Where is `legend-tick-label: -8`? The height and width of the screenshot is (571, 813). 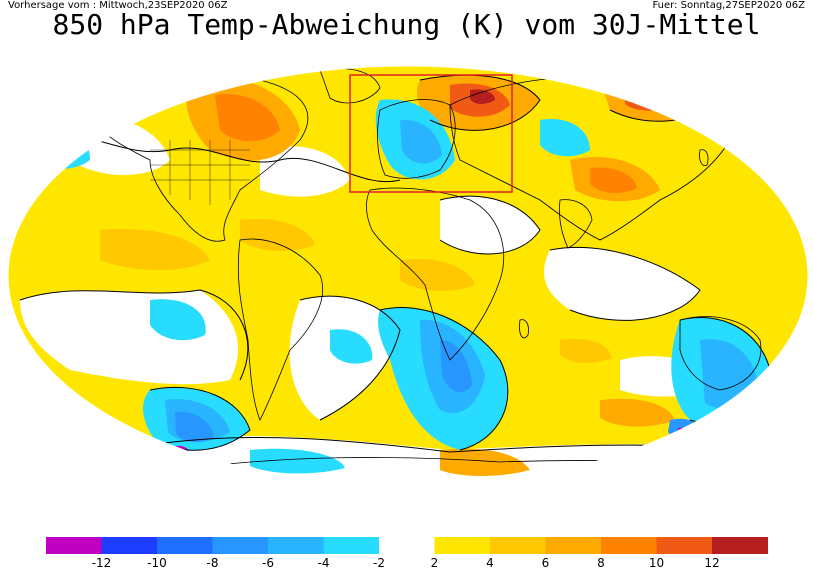 legend-tick-label: -8 is located at coordinates (212, 563).